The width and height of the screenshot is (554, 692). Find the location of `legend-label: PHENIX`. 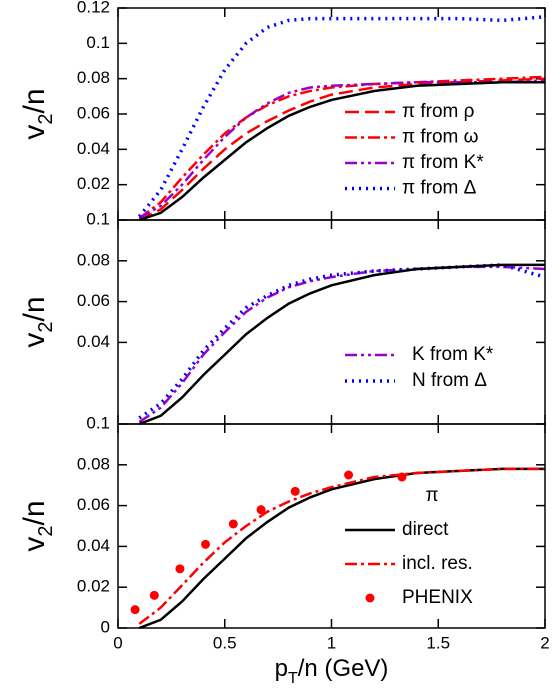

legend-label: PHENIX is located at coordinates (437, 597).